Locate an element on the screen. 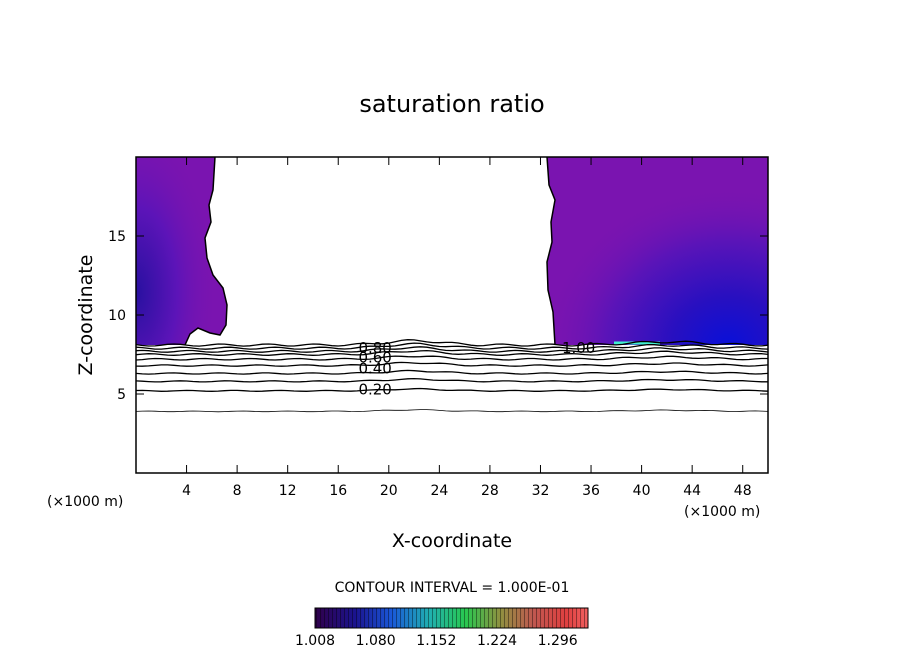 The image size is (904, 654). contour-label: 0.20 is located at coordinates (374, 389).